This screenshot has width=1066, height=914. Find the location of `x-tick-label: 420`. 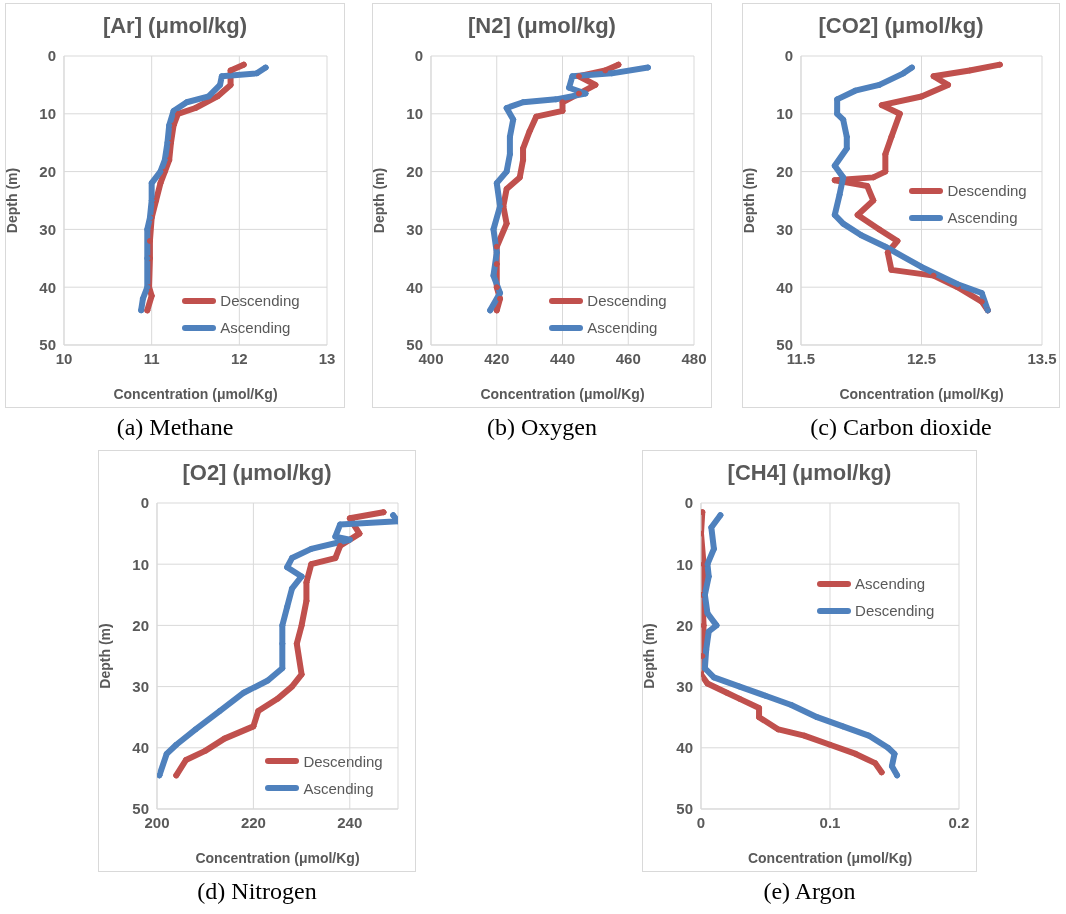

x-tick-label: 420 is located at coordinates (497, 358).